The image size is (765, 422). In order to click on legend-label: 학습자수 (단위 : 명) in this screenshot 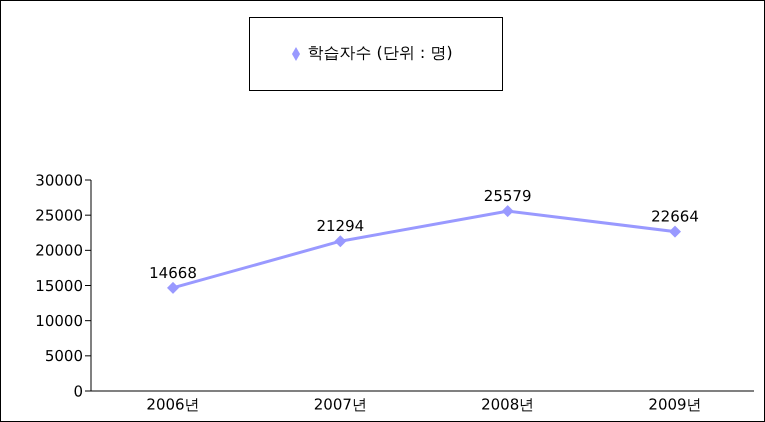, I will do `click(380, 52)`.